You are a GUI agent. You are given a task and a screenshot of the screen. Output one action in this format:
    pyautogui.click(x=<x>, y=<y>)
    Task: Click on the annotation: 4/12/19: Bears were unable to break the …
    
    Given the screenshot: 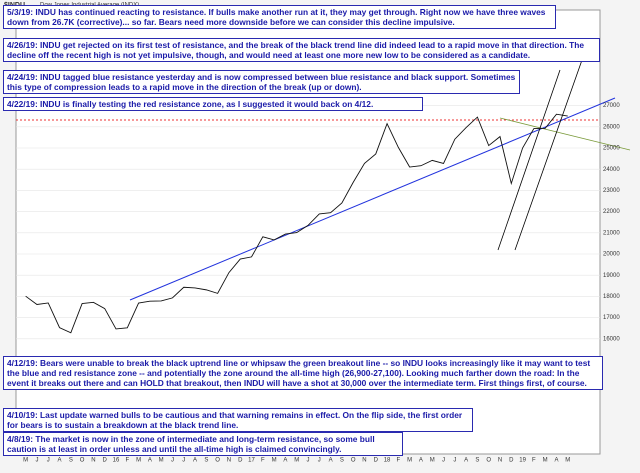 What is the action you would take?
    pyautogui.click(x=303, y=373)
    